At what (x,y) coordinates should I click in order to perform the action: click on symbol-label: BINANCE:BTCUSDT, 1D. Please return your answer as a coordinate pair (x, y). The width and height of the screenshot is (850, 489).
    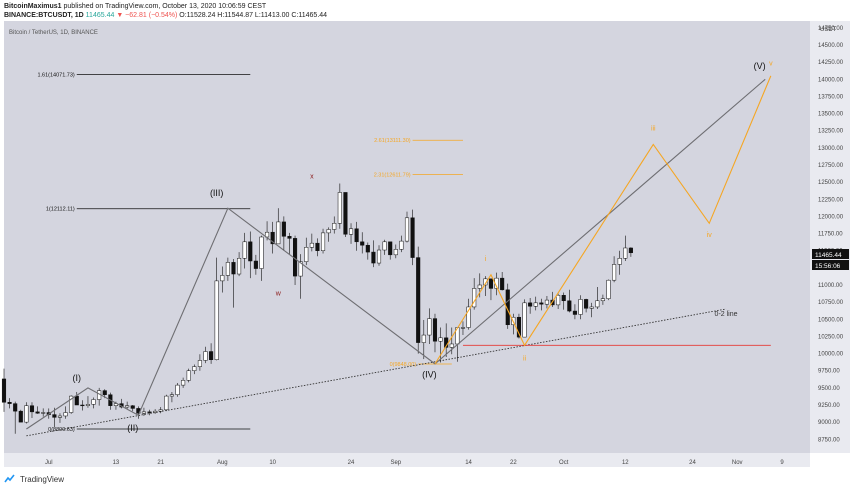
    Looking at the image, I should click on (44, 15).